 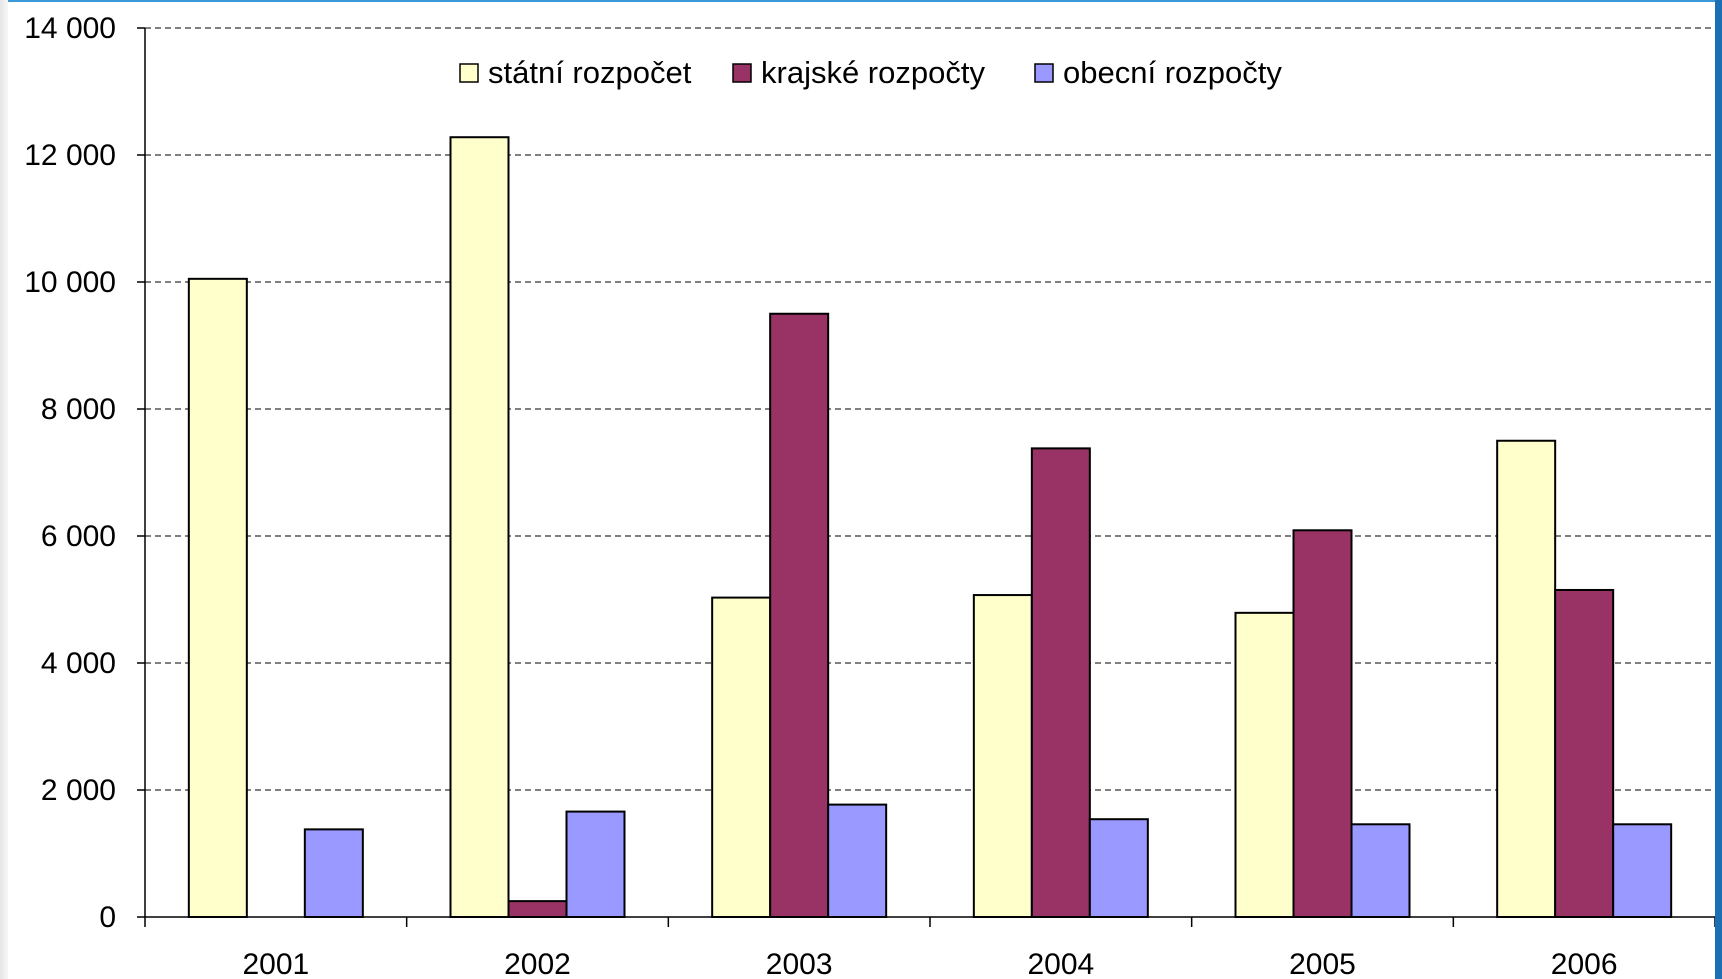 What do you see at coordinates (70, 155) in the screenshot?
I see `y-tick-label: 12 000` at bounding box center [70, 155].